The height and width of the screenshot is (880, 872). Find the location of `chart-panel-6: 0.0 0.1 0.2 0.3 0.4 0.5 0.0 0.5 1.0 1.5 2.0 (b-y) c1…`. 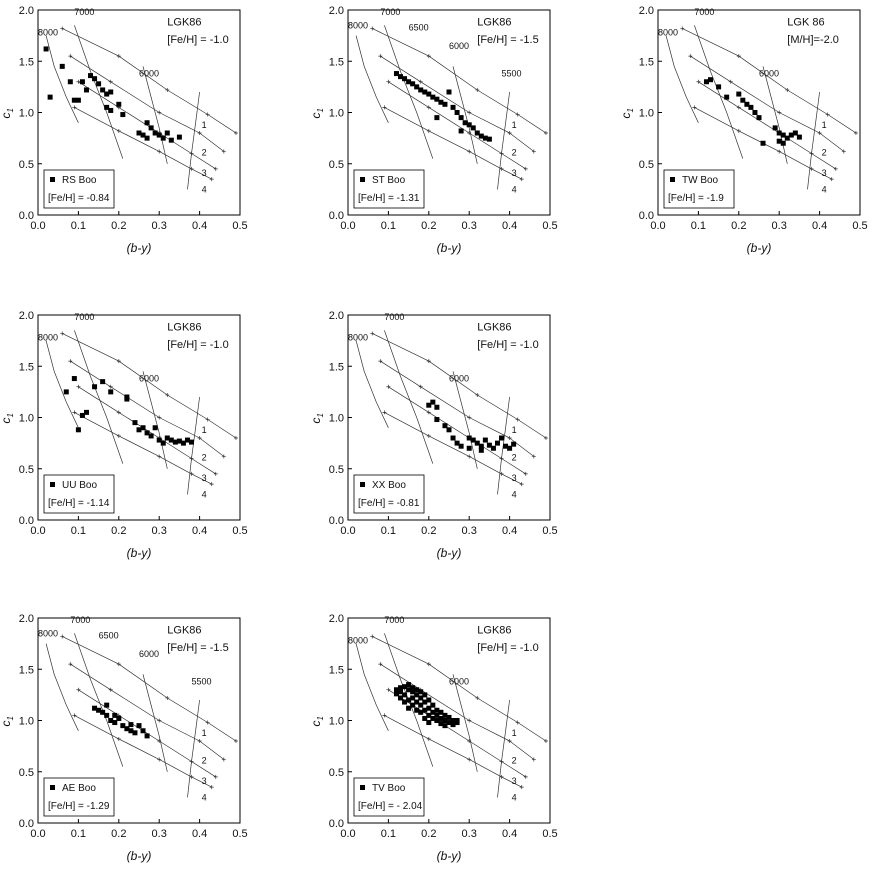

chart-panel-6: 0.0 0.1 0.2 0.3 0.4 0.5 0.0 0.5 1.0 1.5 2.0 (b-y) c1… is located at coordinates (124, 738).